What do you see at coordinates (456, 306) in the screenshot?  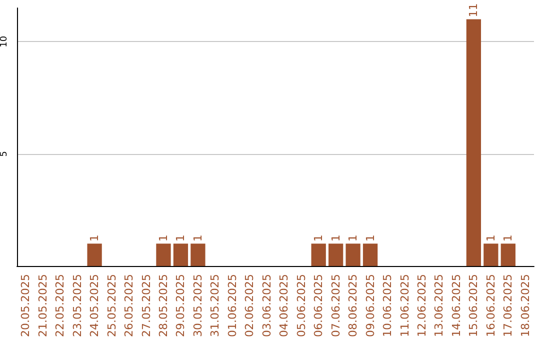 I see `x-tick-label: 14.06.2025` at bounding box center [456, 306].